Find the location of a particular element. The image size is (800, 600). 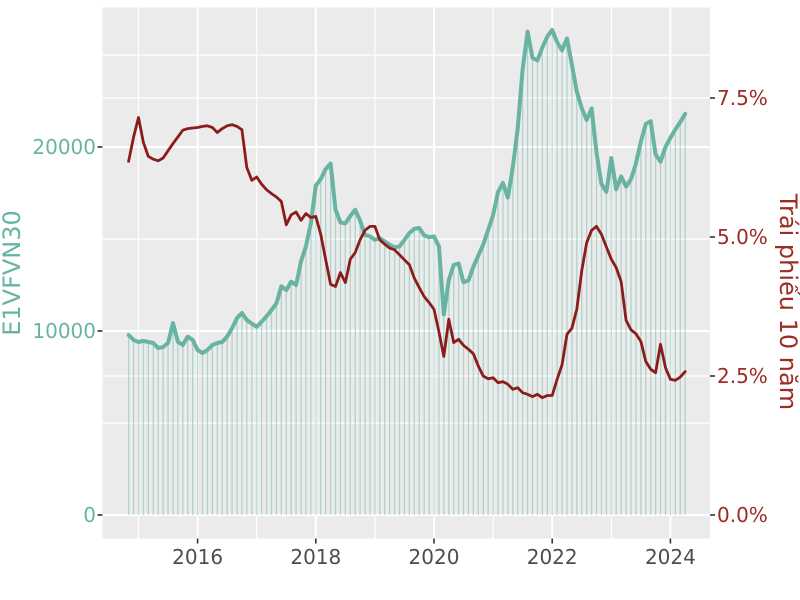

left-axis-tick-label: 20000 is located at coordinates (64, 147).